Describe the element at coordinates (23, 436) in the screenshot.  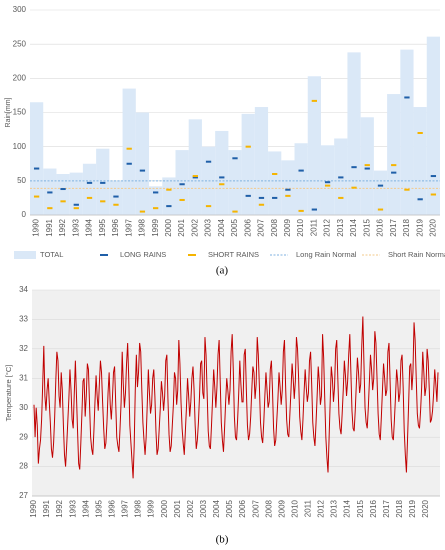
I see `y-tick-label: 29` at that location.